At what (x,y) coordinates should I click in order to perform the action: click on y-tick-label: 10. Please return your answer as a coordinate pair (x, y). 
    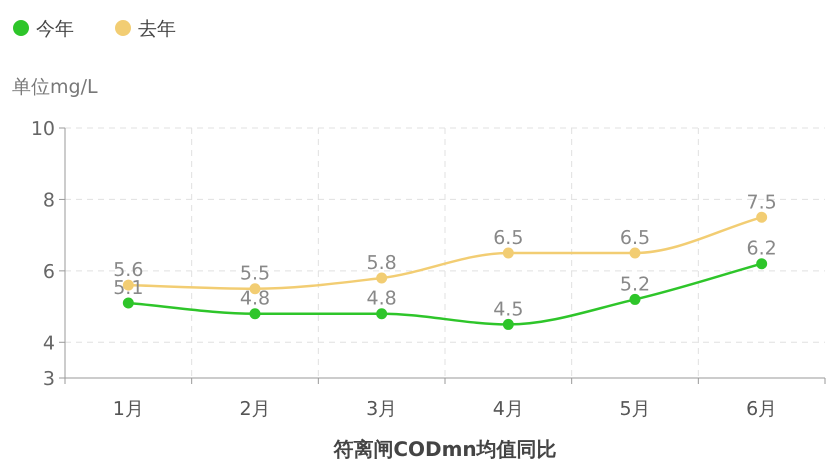
    Looking at the image, I should click on (42, 129).